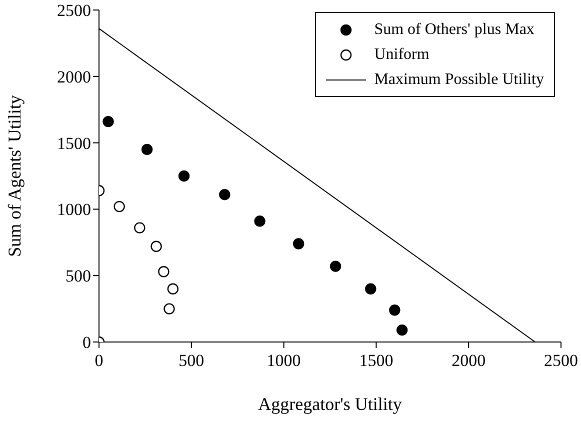 The image size is (581, 424). I want to click on x-tick-label: 1000, so click(283, 360).